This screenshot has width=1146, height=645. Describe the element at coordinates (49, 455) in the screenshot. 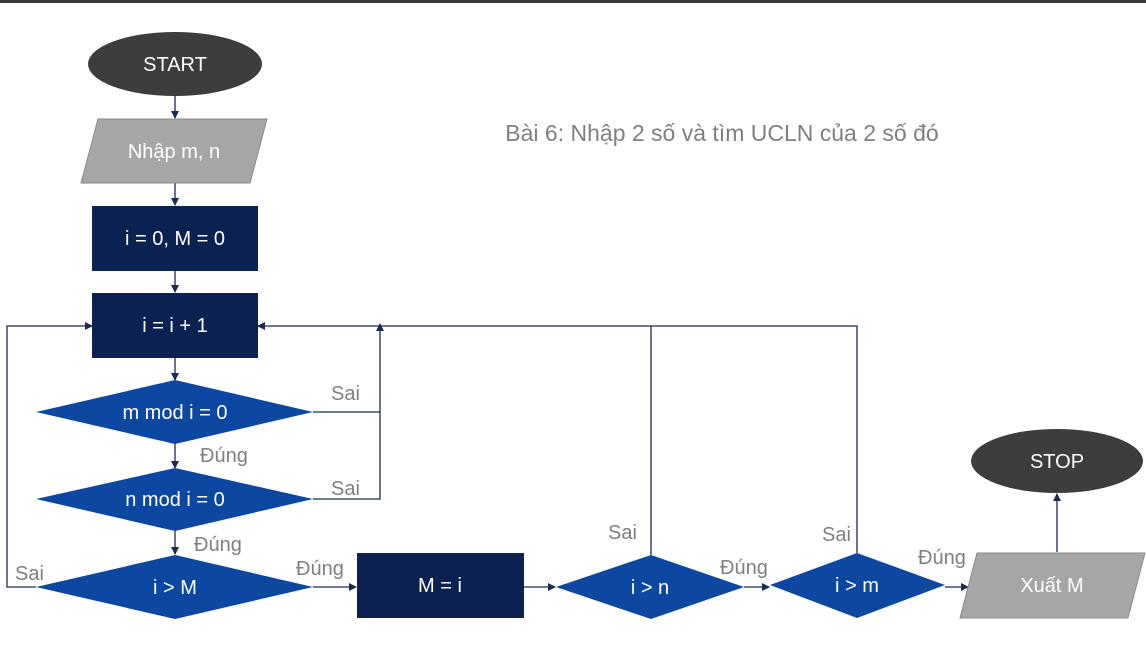

I see `edge-compareM-false-loop` at that location.